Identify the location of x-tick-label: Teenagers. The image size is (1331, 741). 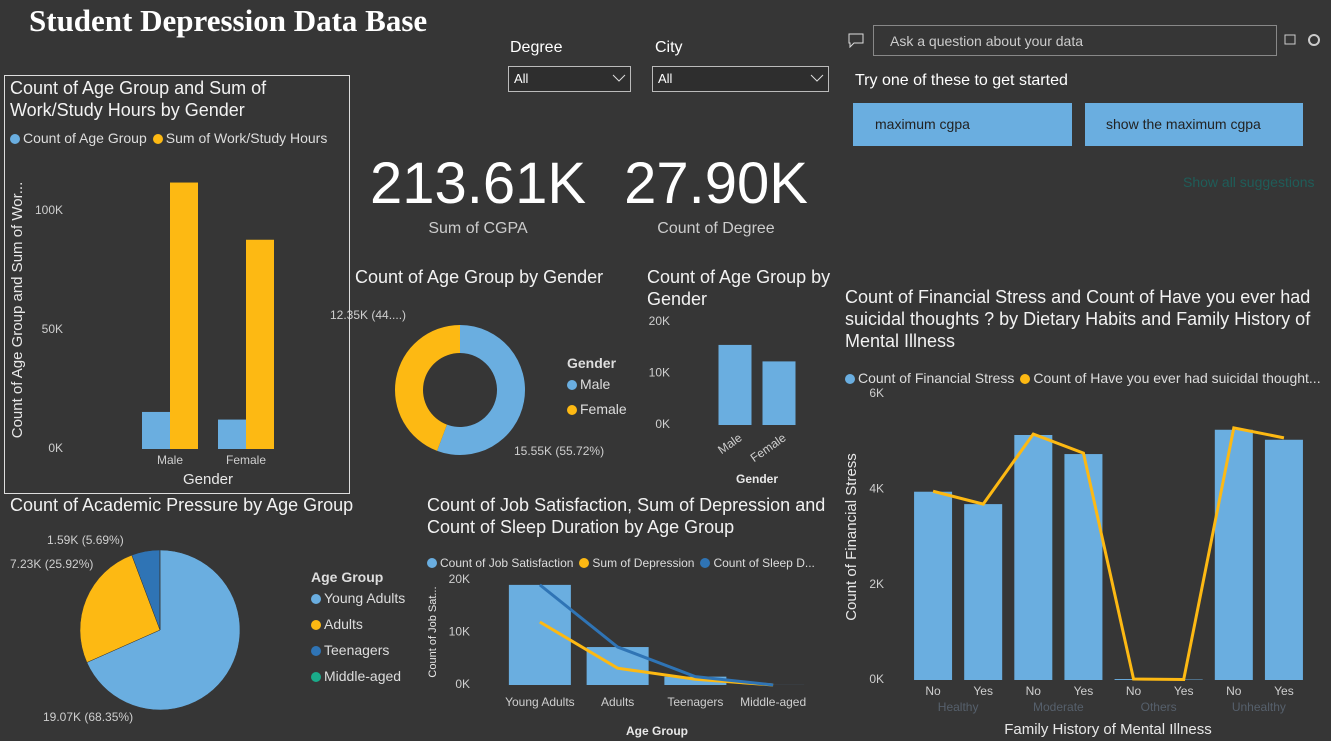
(695, 702).